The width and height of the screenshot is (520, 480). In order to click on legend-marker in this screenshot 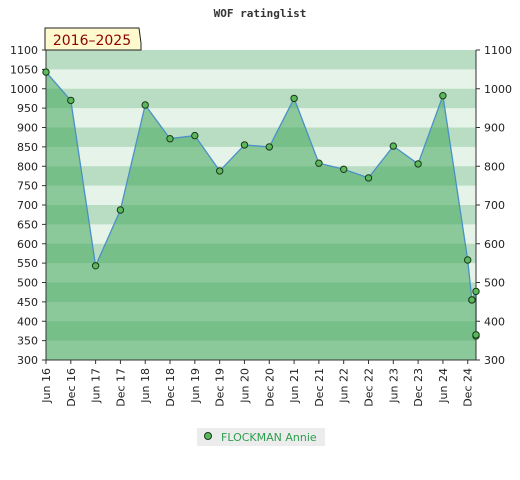, I will do `click(208, 436)`.